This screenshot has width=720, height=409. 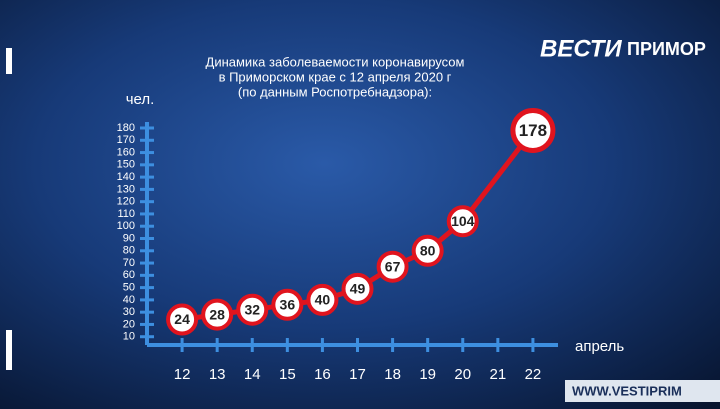 What do you see at coordinates (335, 61) in the screenshot?
I see `chart-title: Динамика заболеваемости коронавирусом` at bounding box center [335, 61].